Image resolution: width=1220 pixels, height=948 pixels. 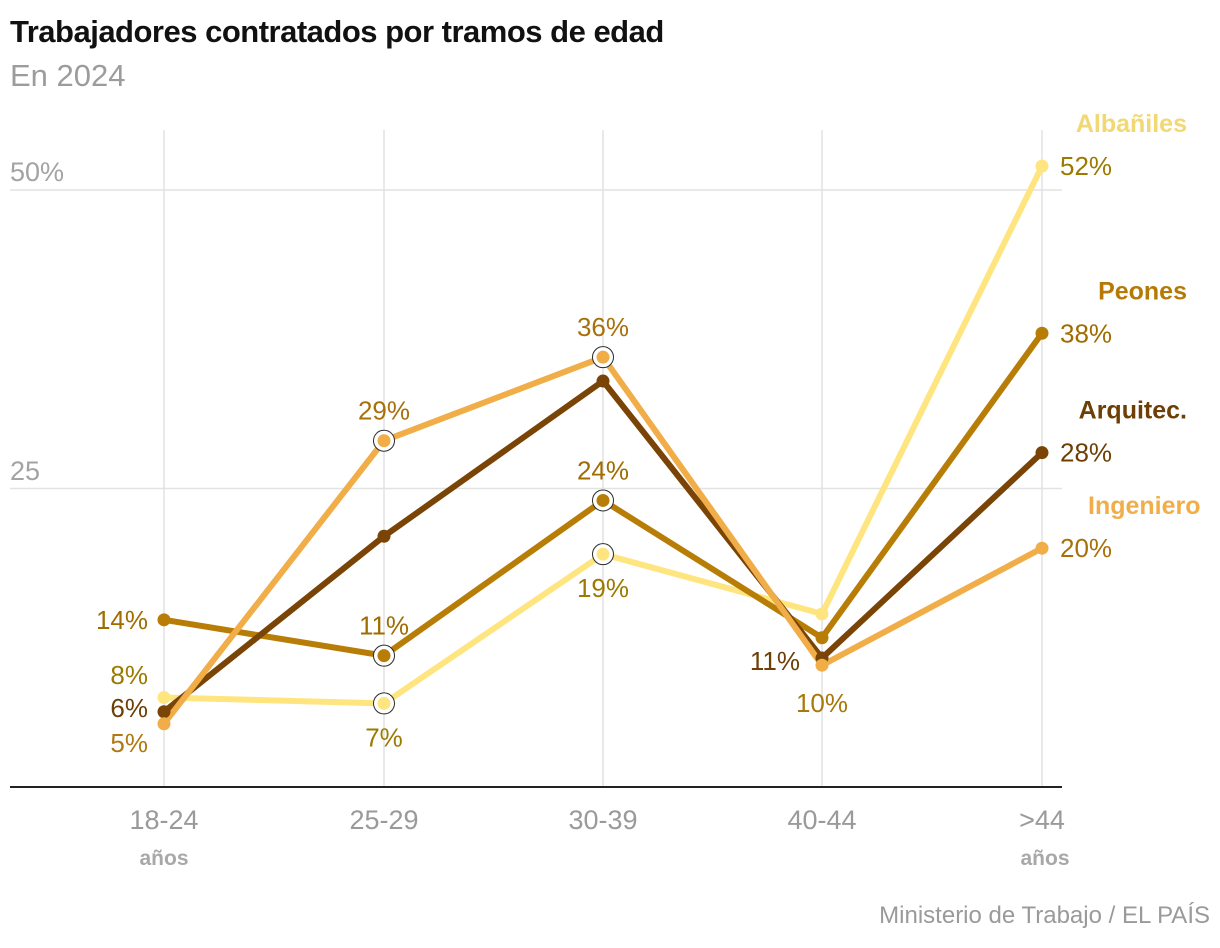 I want to click on series-name-ingeniero: Ingeniero, so click(x=1144, y=506).